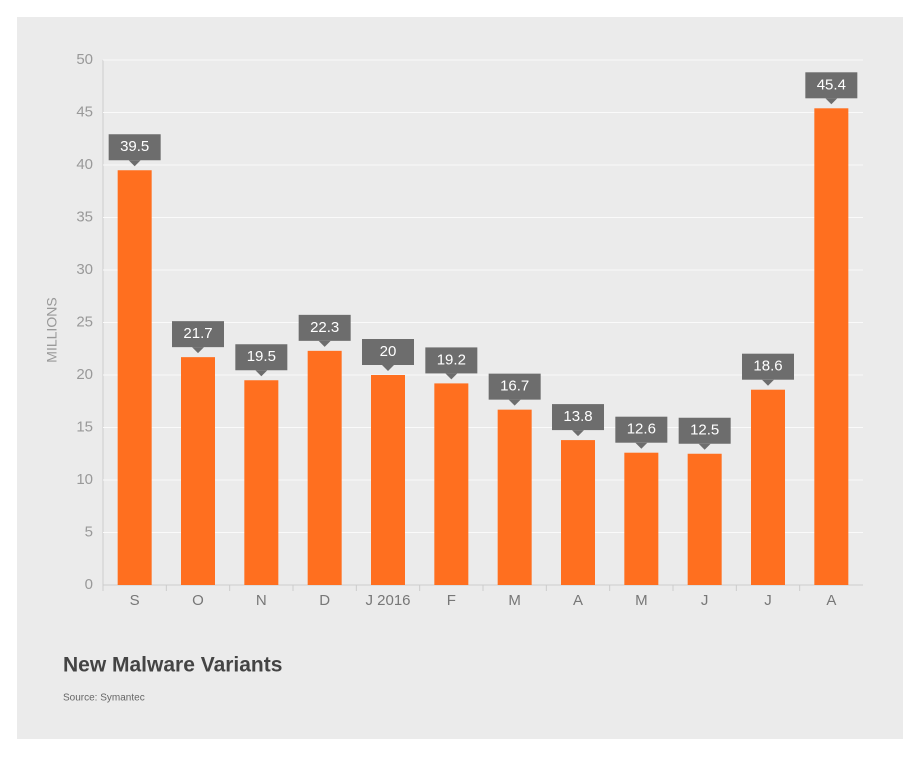  I want to click on x-tick-label: D, so click(324, 600).